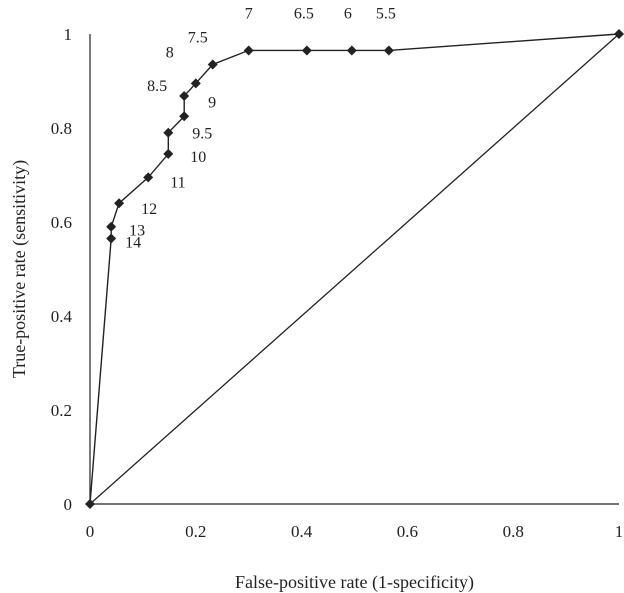 The width and height of the screenshot is (624, 593). What do you see at coordinates (198, 38) in the screenshot?
I see `cutoff-label: 7.5` at bounding box center [198, 38].